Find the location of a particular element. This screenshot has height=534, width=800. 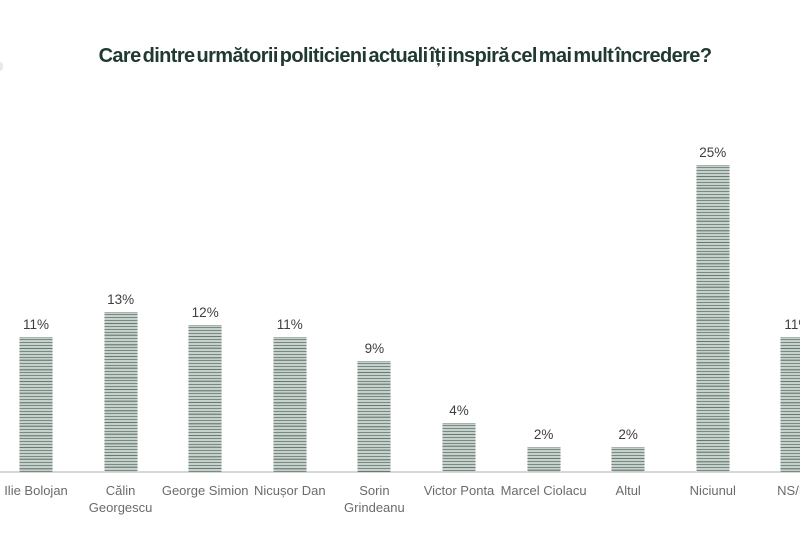

category-axis-label: Sorin Grindeanu is located at coordinates (374, 499).